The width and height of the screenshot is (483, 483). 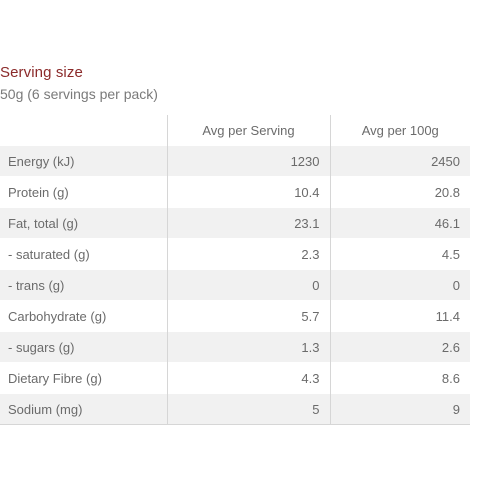 I want to click on value-per-100g: 9, so click(x=399, y=409).